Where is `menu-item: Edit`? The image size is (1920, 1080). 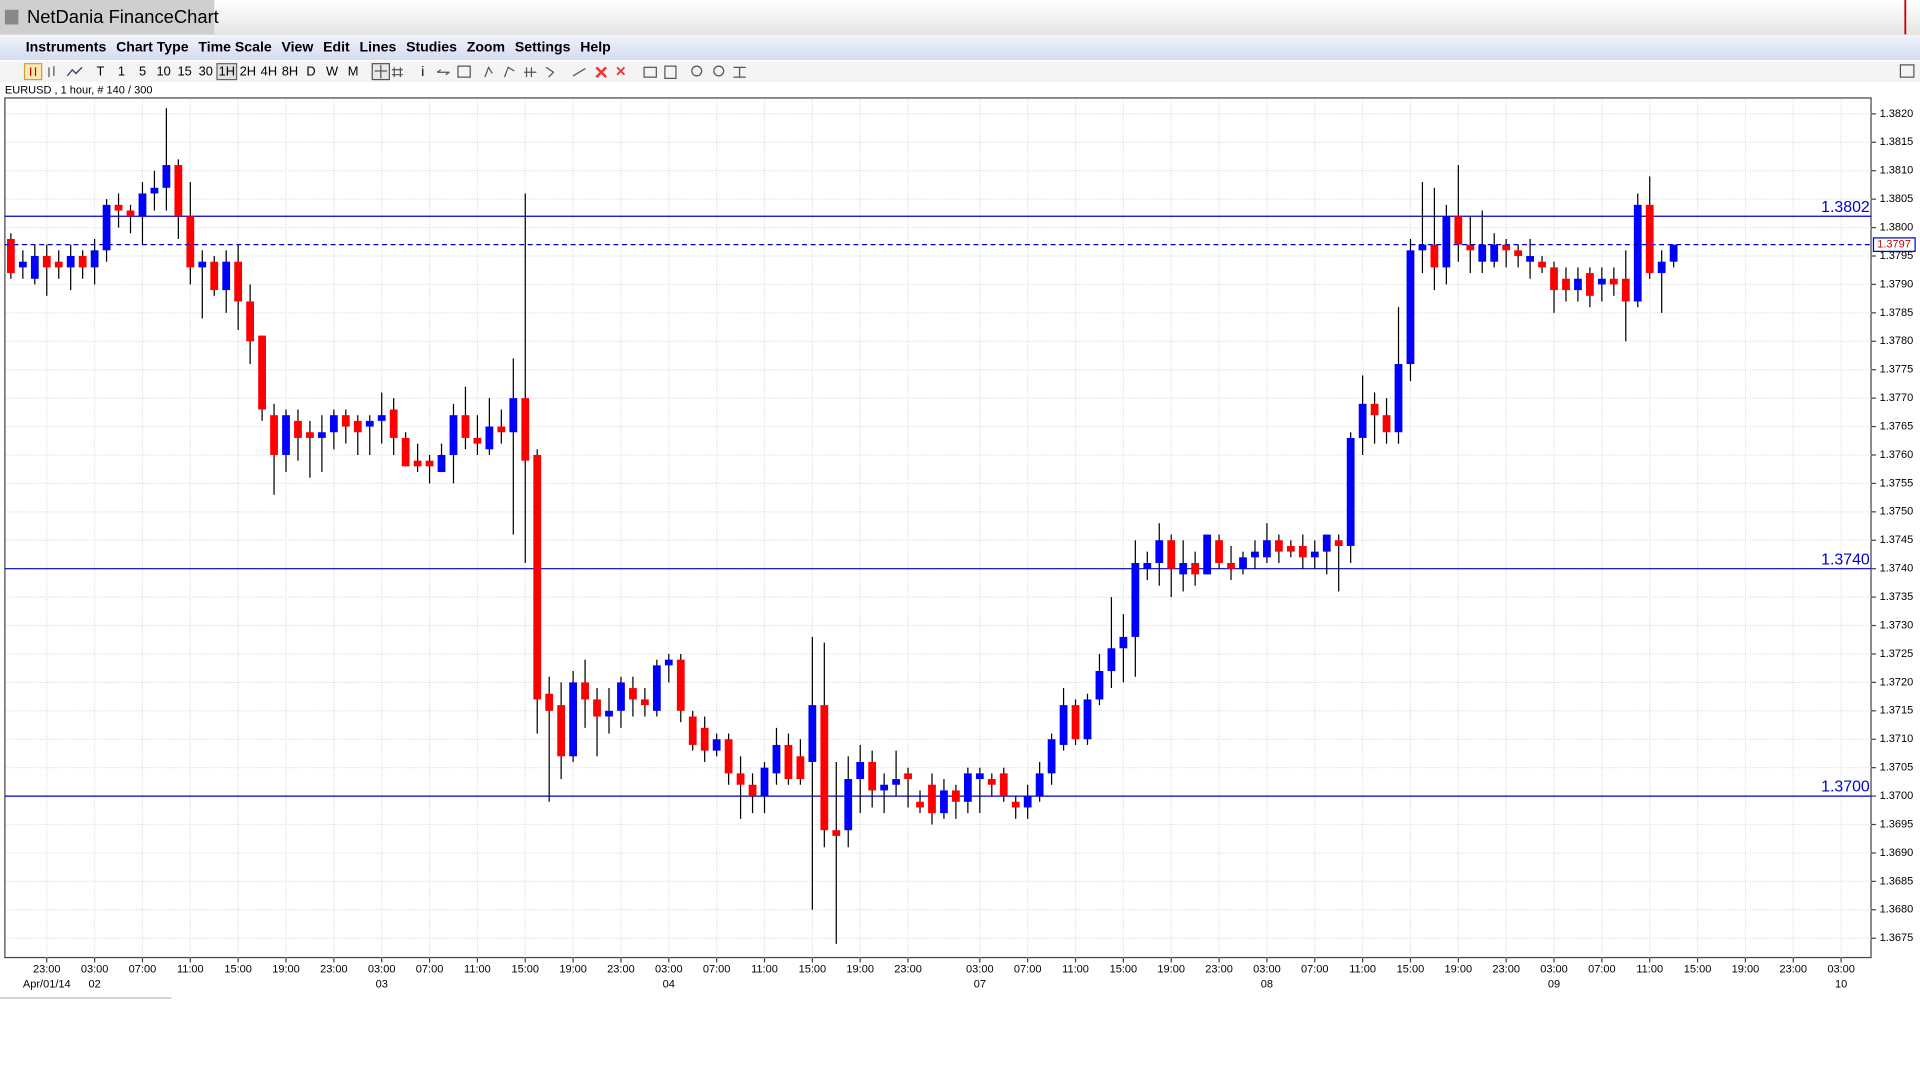
menu-item: Edit is located at coordinates (336, 46).